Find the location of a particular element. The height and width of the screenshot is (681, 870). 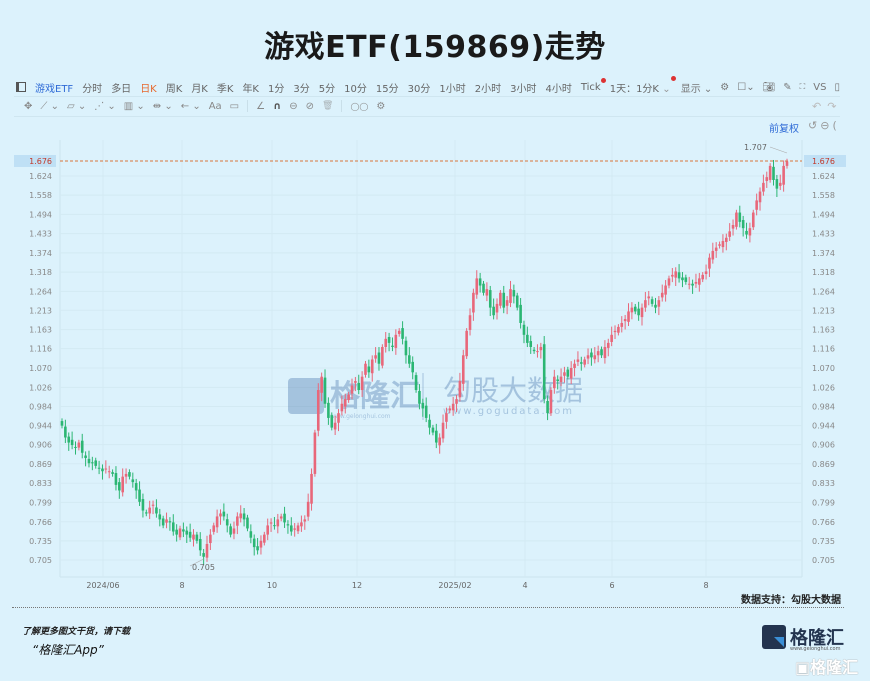

period-3hour: 3小时 is located at coordinates (523, 89).